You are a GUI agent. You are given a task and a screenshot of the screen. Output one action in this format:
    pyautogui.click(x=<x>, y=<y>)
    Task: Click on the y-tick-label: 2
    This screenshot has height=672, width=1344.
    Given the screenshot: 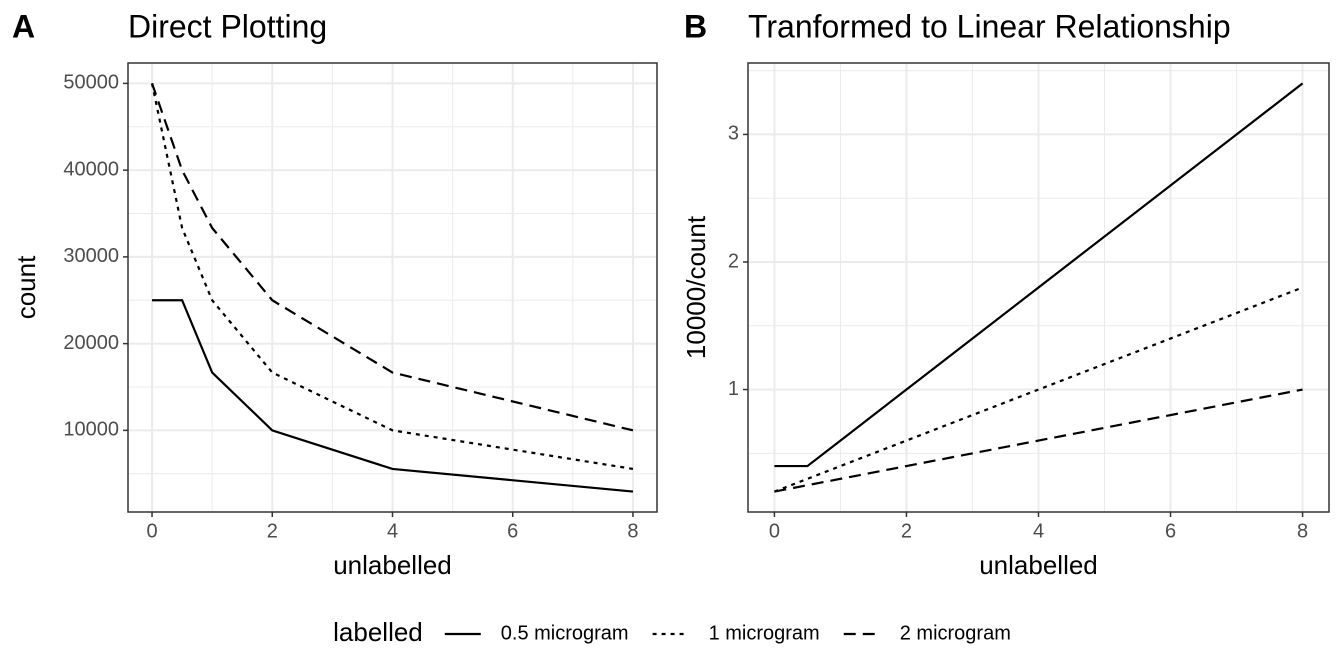 What is the action you would take?
    pyautogui.click(x=733, y=261)
    